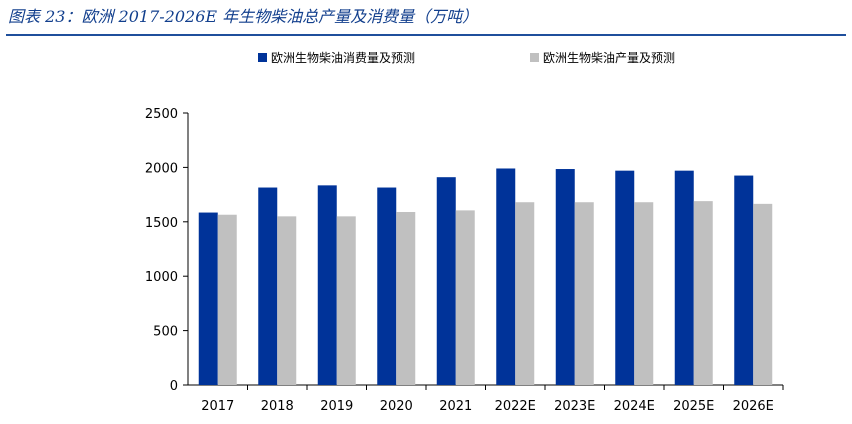 Image resolution: width=852 pixels, height=424 pixels. What do you see at coordinates (574, 406) in the screenshot?
I see `x-tick-label: 2023E` at bounding box center [574, 406].